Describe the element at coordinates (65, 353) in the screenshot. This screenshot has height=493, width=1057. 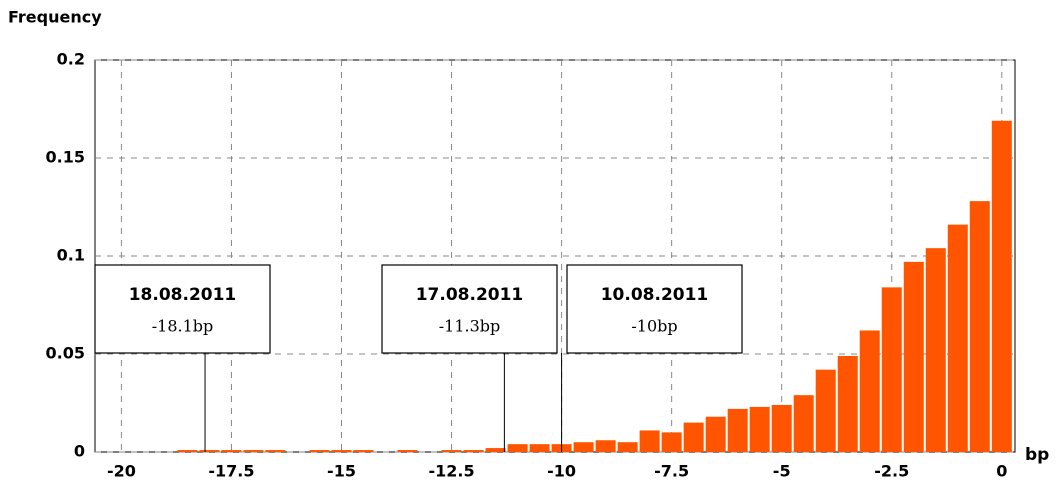
I see `y-tick-label: 0.05` at that location.